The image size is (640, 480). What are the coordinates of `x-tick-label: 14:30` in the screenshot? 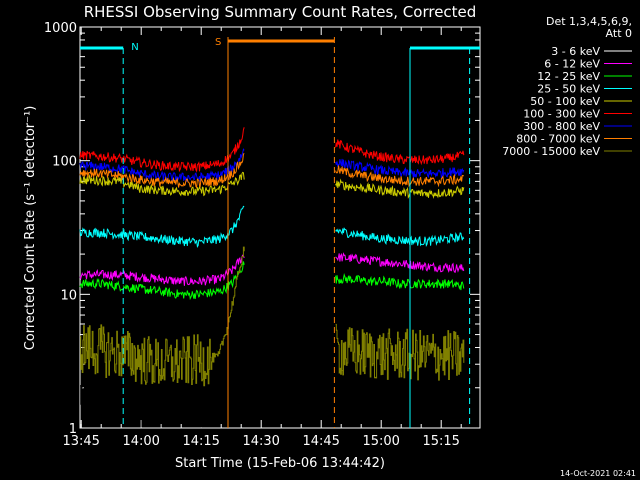 It's located at (260, 441).